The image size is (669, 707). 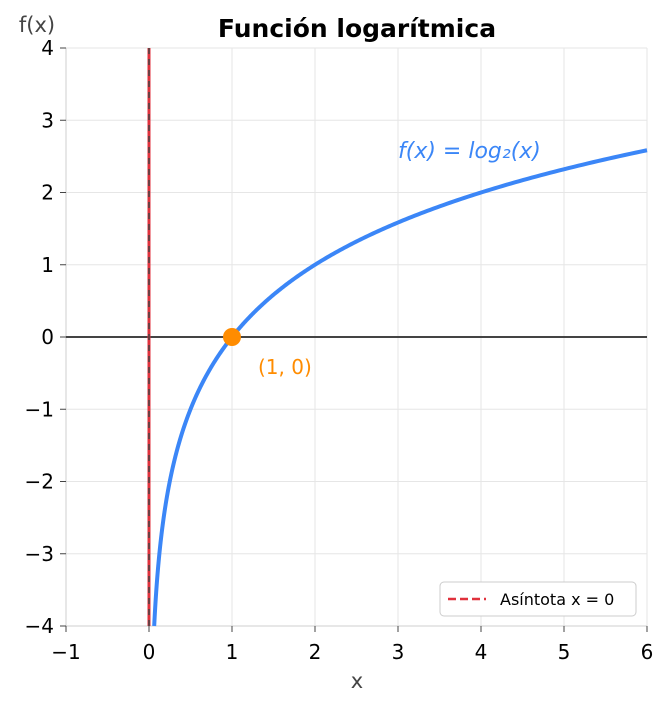 I want to click on chart-title: Función logarítmica, so click(x=357, y=28).